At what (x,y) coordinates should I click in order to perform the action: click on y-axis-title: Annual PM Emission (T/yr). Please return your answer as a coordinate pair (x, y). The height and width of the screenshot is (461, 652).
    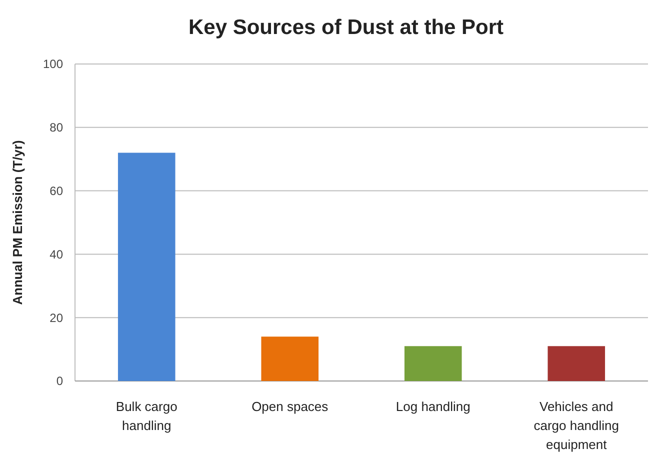
    Looking at the image, I should click on (17, 222).